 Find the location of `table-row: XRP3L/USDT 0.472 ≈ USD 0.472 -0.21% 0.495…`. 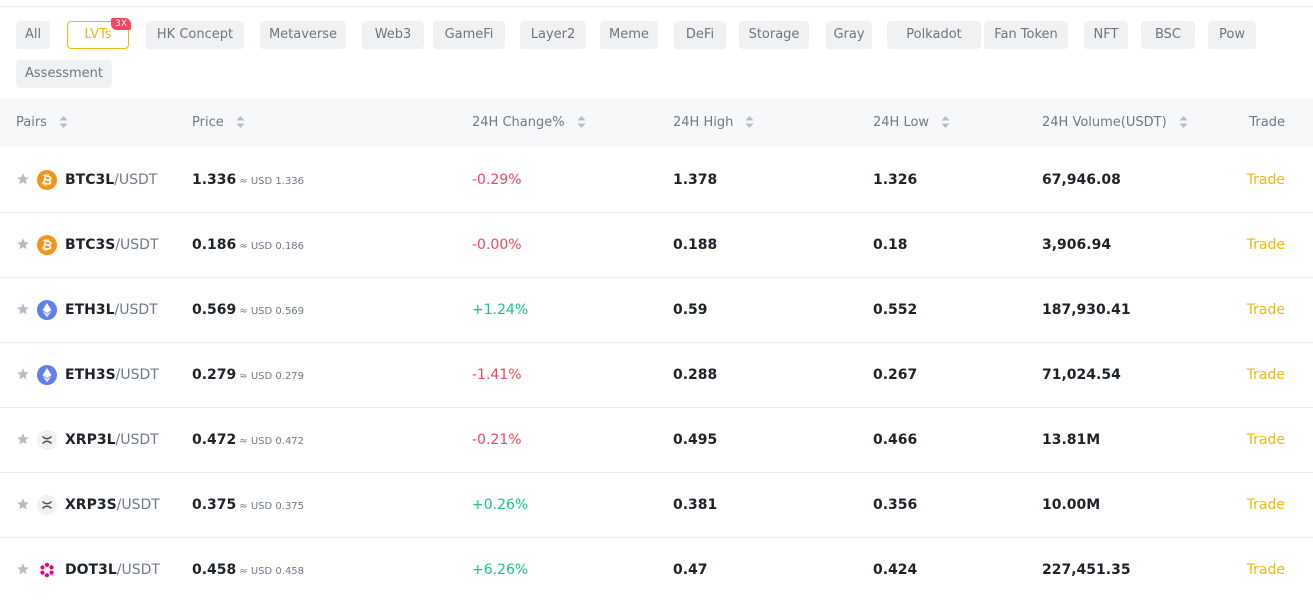

table-row: XRP3L/USDT 0.472 ≈ USD 0.472 -0.21% 0.495… is located at coordinates (656, 440).